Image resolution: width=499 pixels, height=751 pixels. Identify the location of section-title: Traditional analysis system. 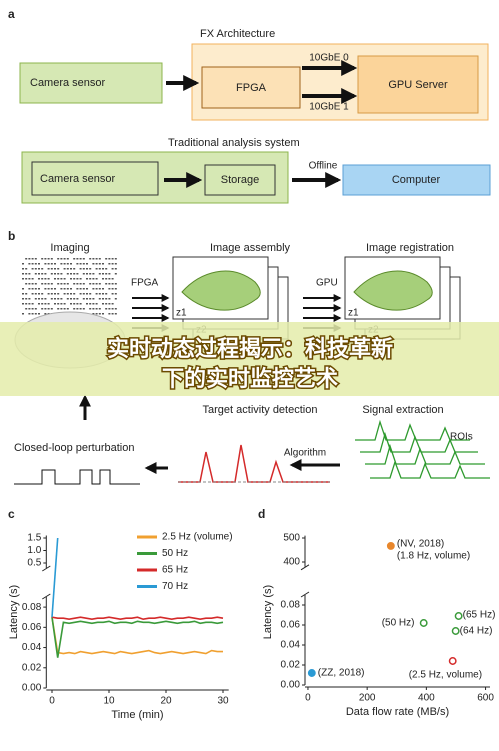
(234, 143).